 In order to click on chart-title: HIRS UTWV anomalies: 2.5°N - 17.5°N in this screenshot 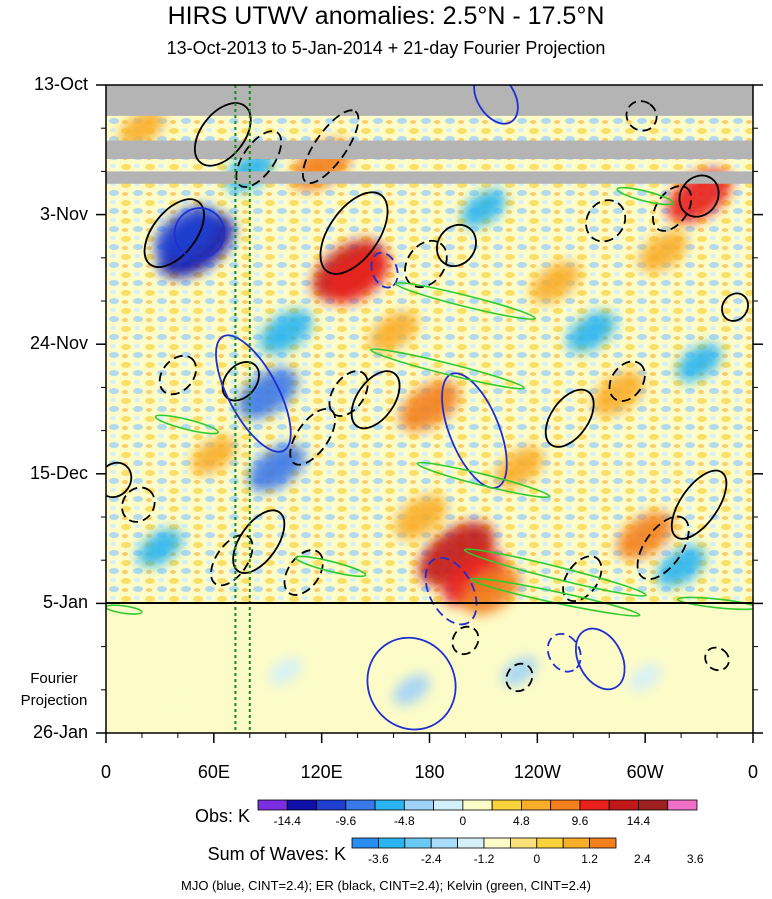, I will do `click(386, 16)`.